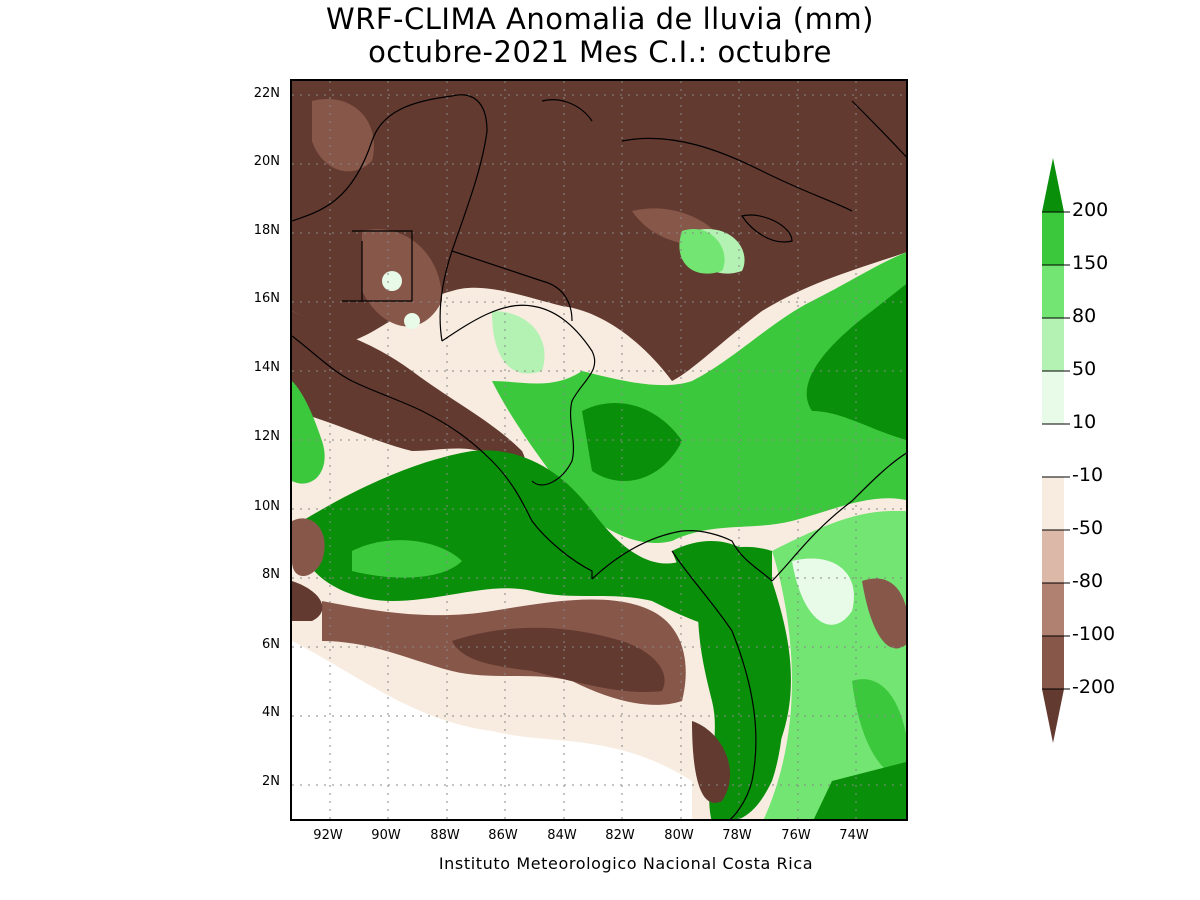 Image resolution: width=1200 pixels, height=900 pixels. I want to click on lon-tick-label: 86W, so click(503, 835).